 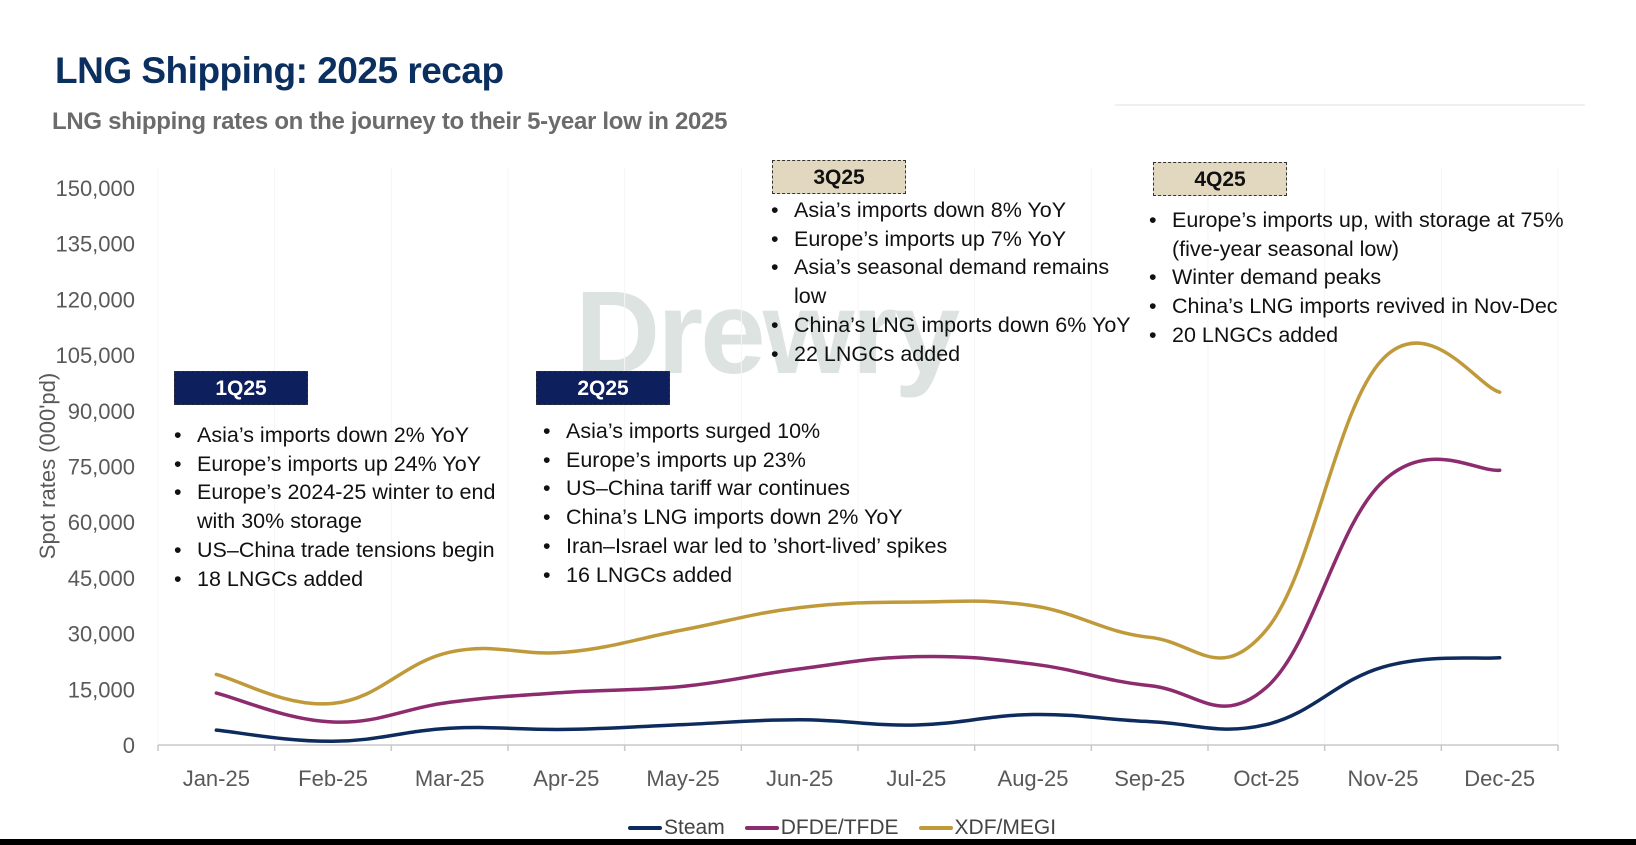 What do you see at coordinates (763, 460) in the screenshot?
I see `bullet: Europe’s imports up 23%` at bounding box center [763, 460].